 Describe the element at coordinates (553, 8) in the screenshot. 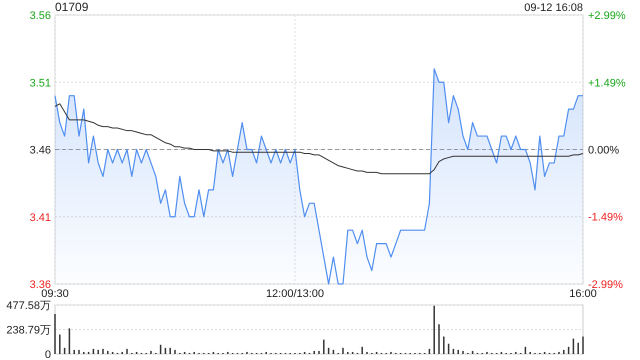

I see `text: 09-12 16:08` at that location.